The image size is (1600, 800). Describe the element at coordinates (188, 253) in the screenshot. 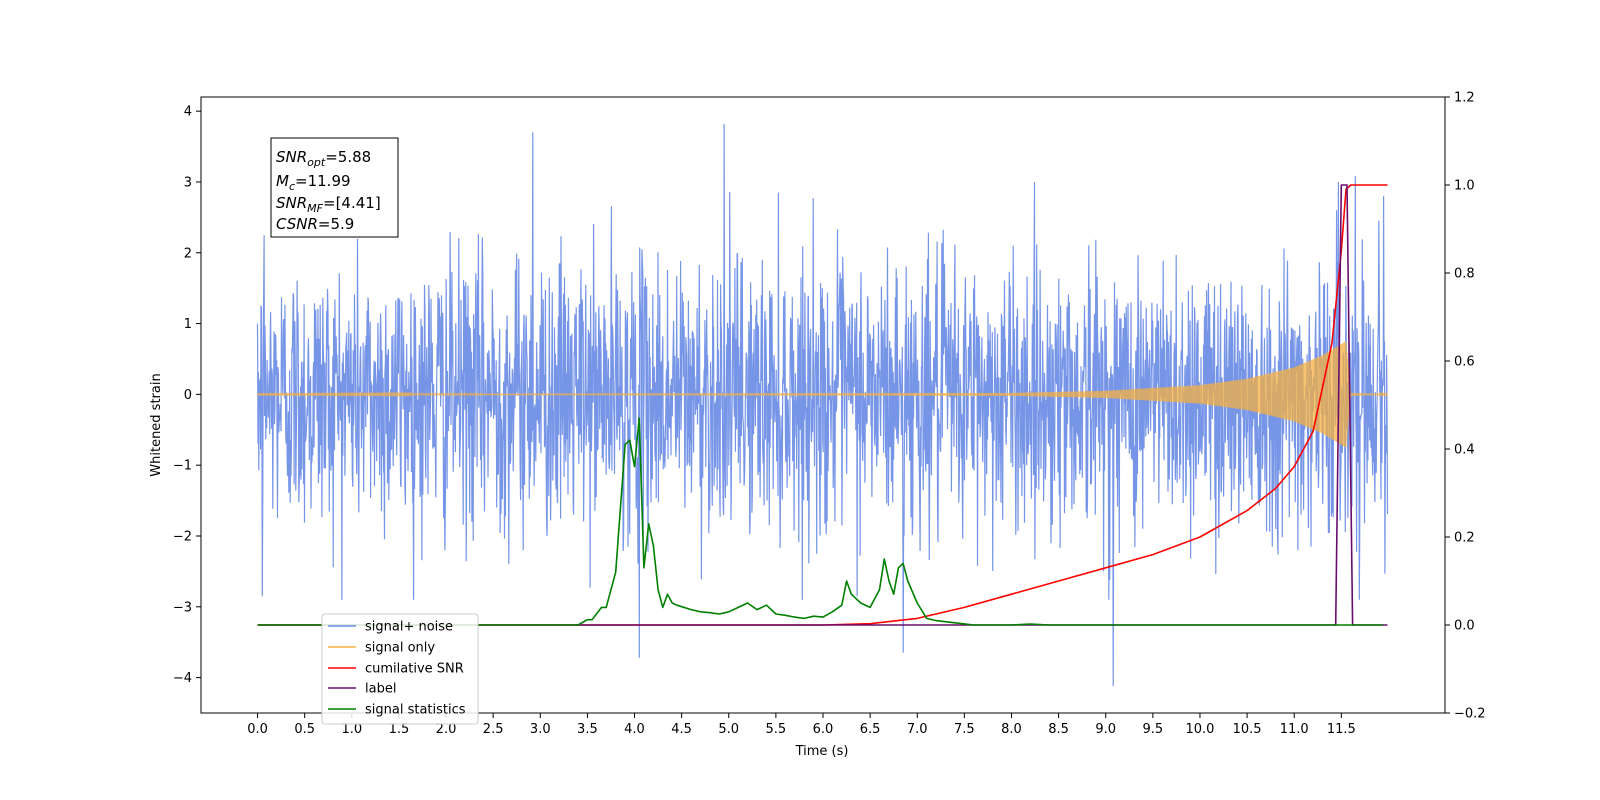

I see `y-tick-label: 2` at that location.